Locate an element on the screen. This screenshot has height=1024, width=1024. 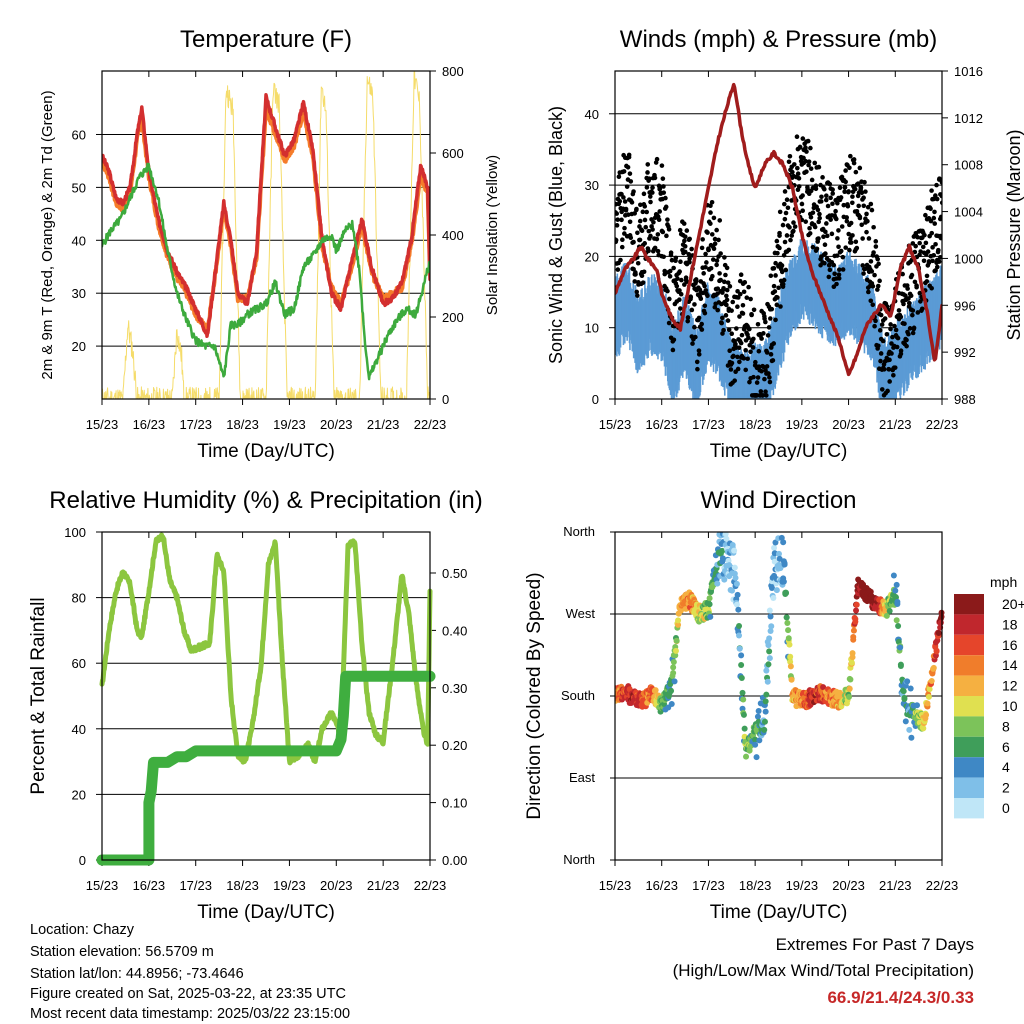
legend-label: 16 is located at coordinates (1010, 645).